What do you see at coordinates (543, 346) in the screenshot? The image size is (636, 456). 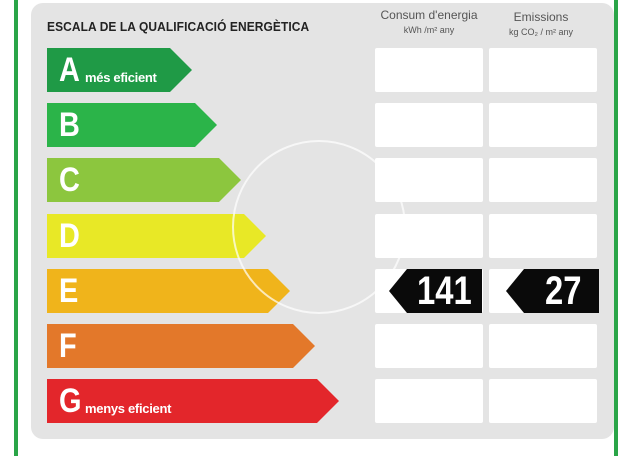 I see `emissions-cell-f` at bounding box center [543, 346].